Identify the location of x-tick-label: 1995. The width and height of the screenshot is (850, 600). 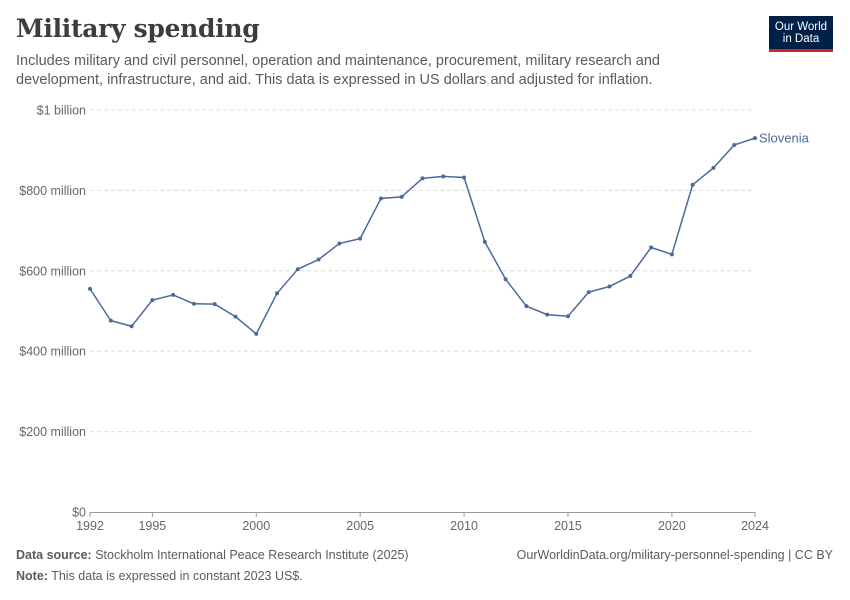
(152, 526).